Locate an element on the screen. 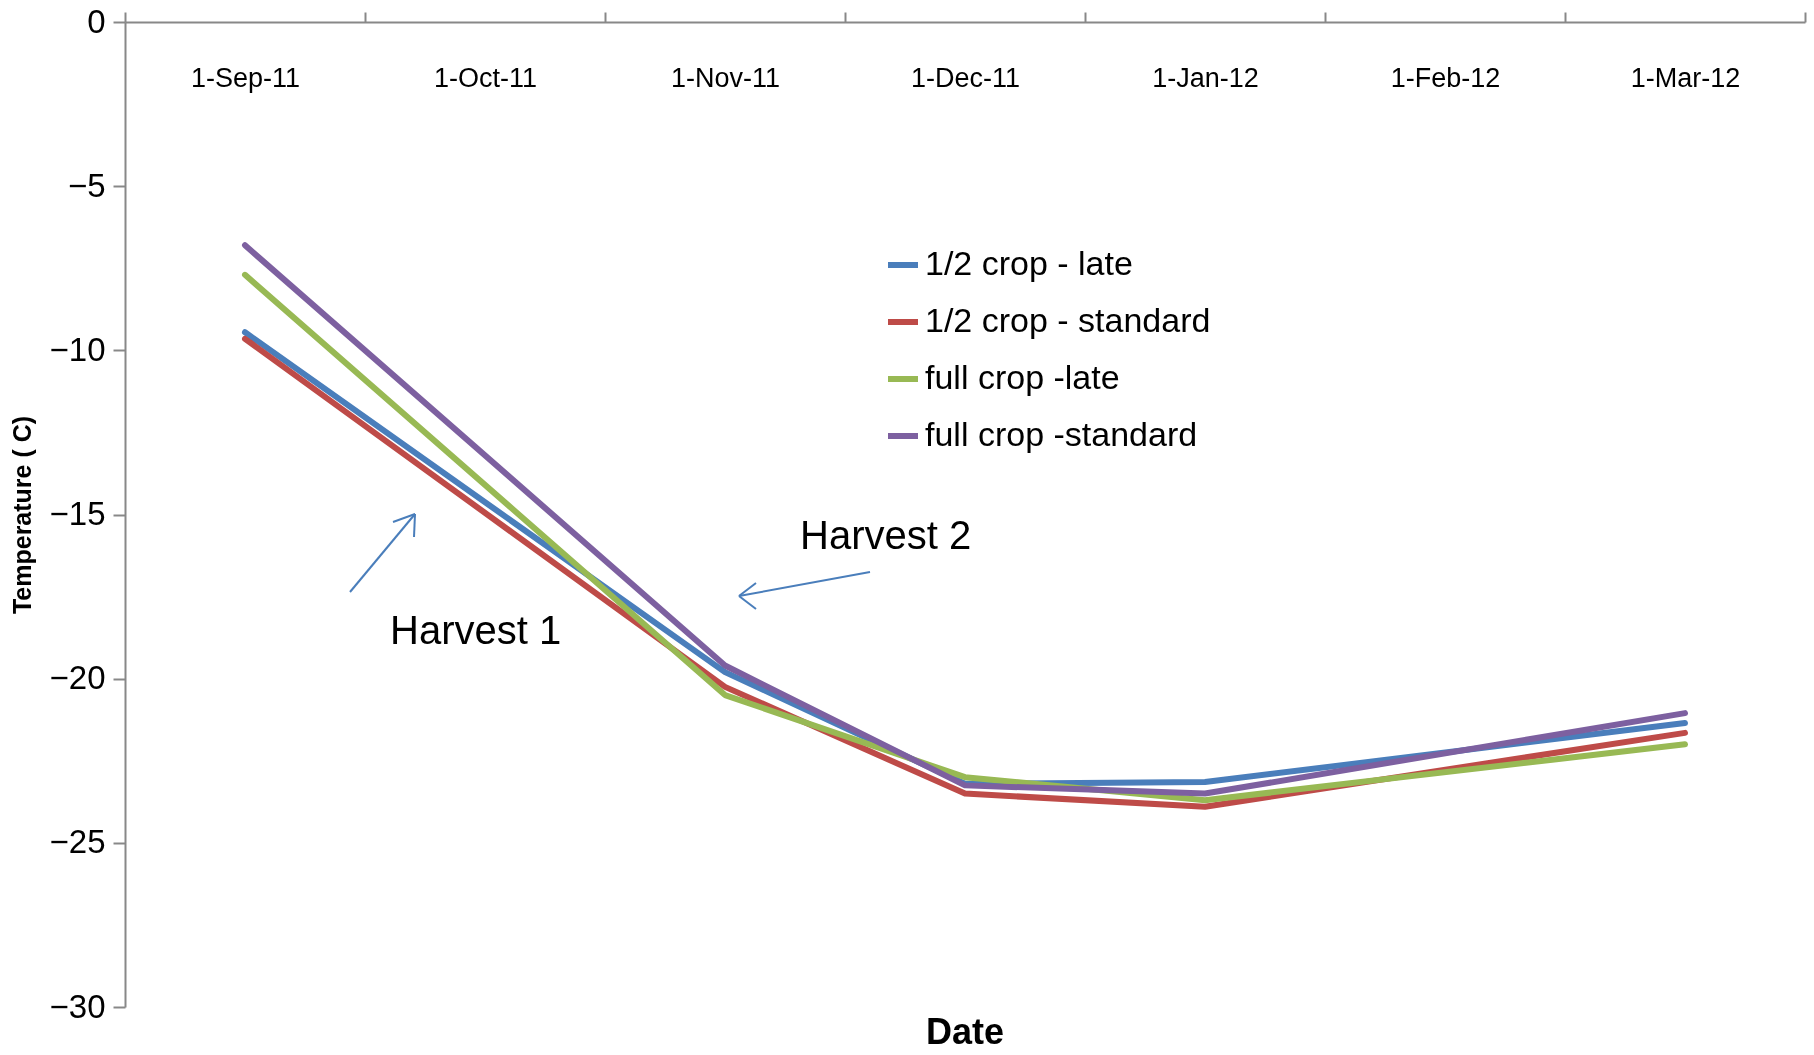 Image resolution: width=1814 pixels, height=1055 pixels. annotation: Harvest 1 is located at coordinates (476, 630).